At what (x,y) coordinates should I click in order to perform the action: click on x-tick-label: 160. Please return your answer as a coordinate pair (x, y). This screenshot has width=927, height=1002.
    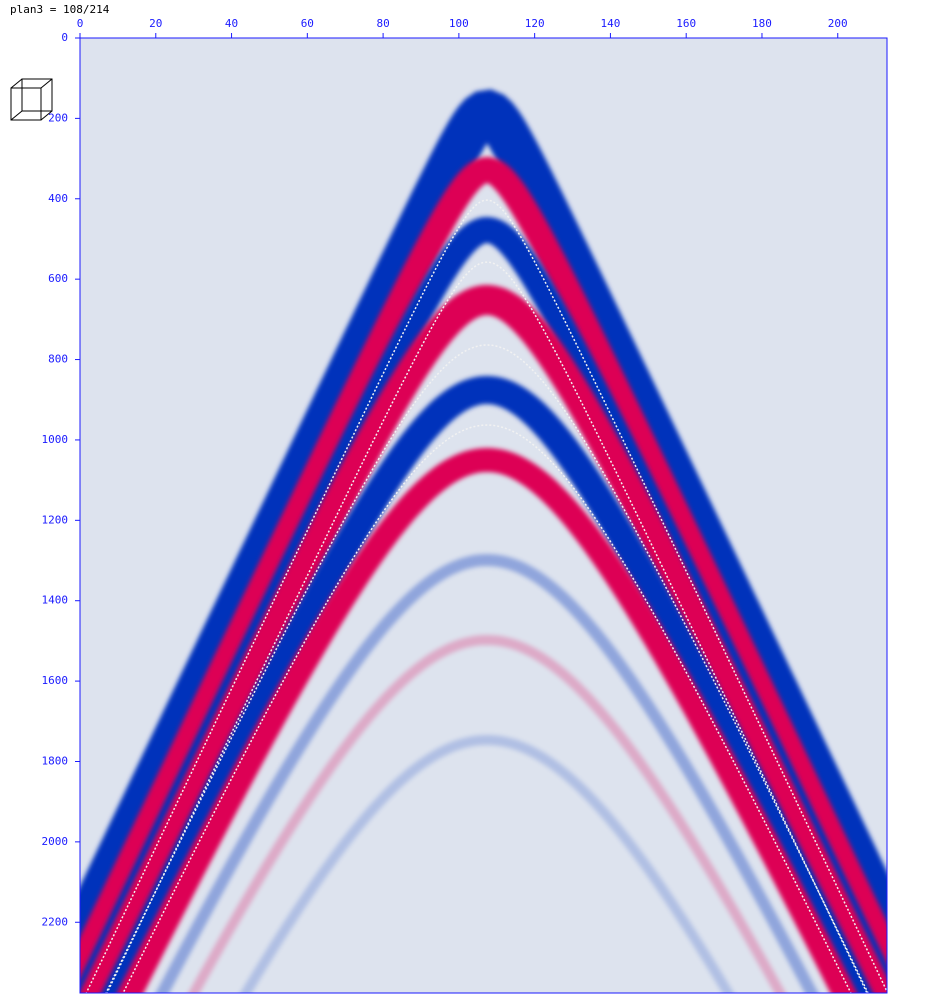
    Looking at the image, I should click on (686, 23).